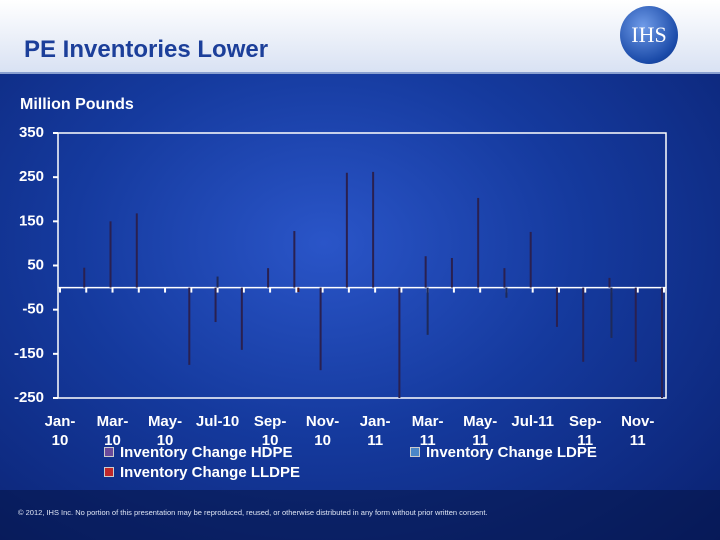 The image size is (720, 540). What do you see at coordinates (210, 472) in the screenshot?
I see `legend-label: Inventory Change LLDPE` at bounding box center [210, 472].